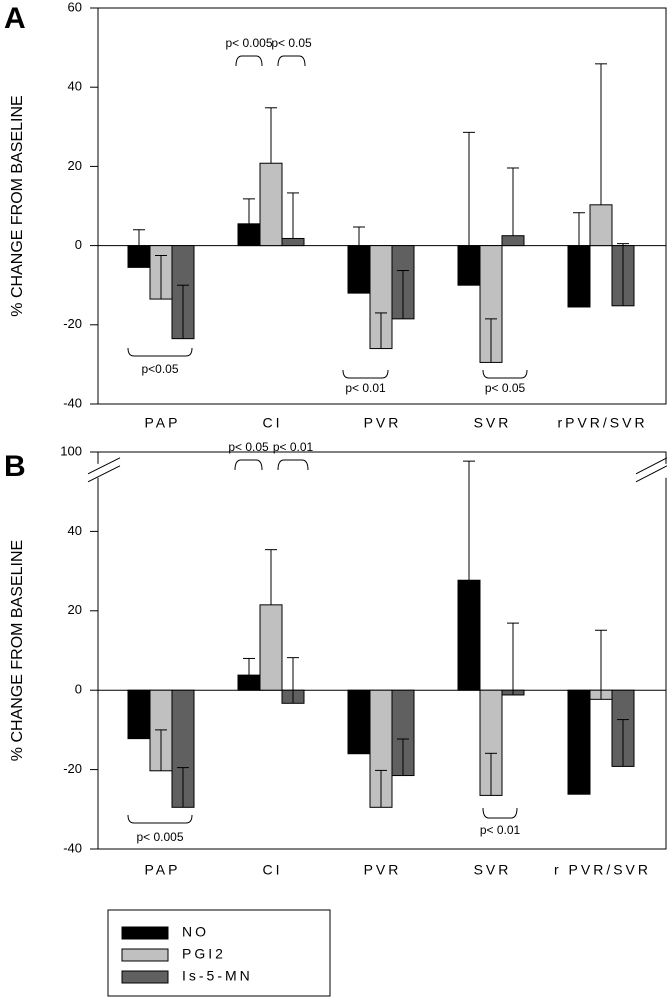 Image resolution: width=667 pixels, height=1001 pixels. I want to click on legend-label: Is-5-MN, so click(217, 976).